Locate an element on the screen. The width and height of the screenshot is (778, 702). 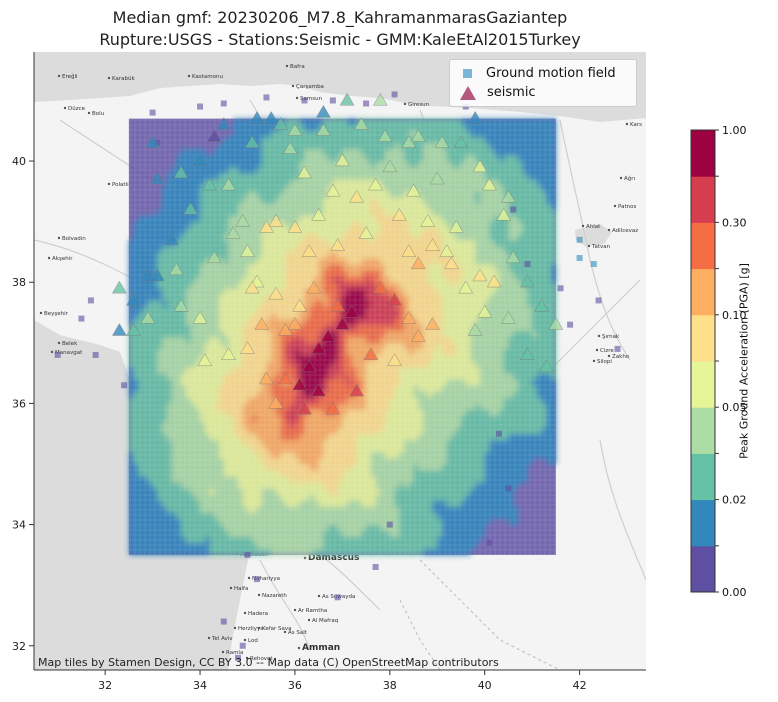
city-label: Beyşehir is located at coordinates (56, 314).